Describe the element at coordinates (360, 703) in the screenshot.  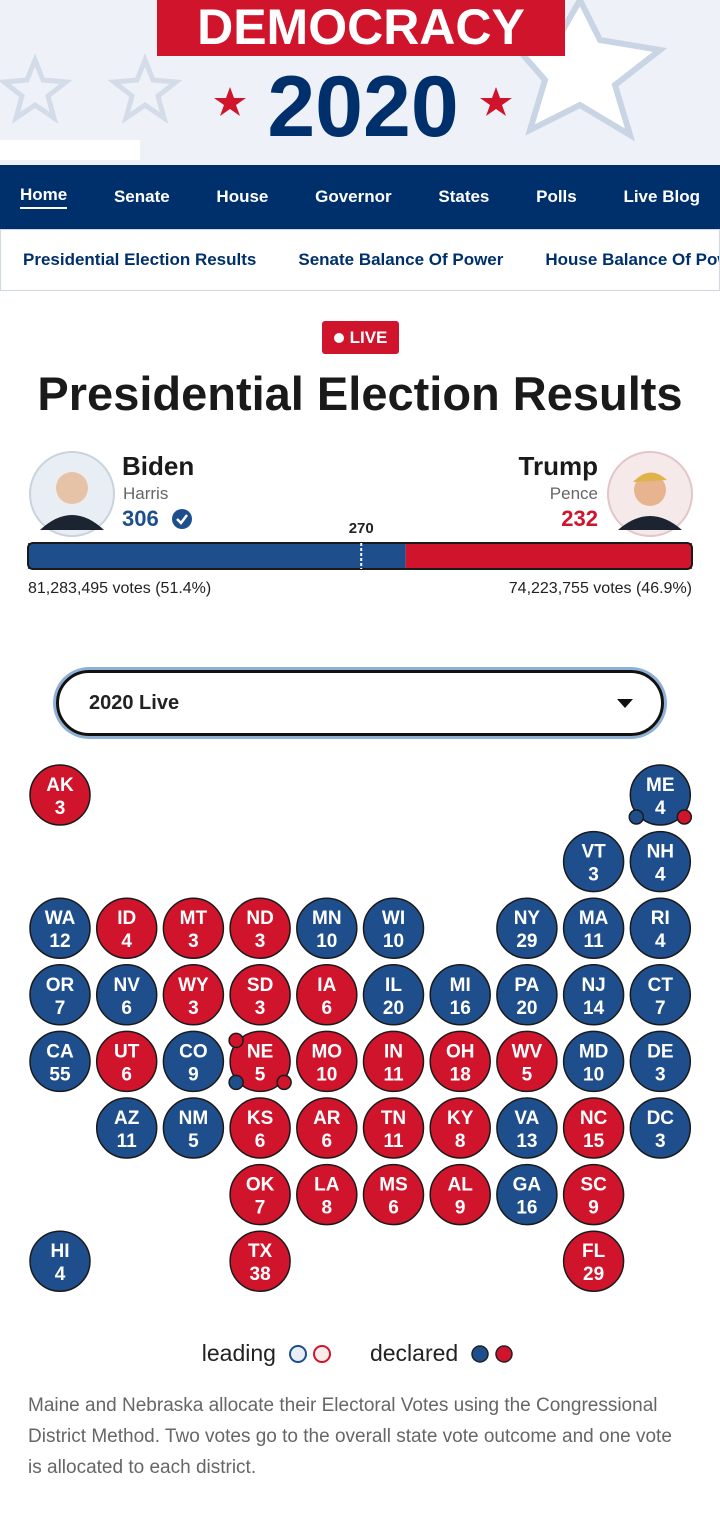
I see `year-dropdown: 2020 Live` at that location.